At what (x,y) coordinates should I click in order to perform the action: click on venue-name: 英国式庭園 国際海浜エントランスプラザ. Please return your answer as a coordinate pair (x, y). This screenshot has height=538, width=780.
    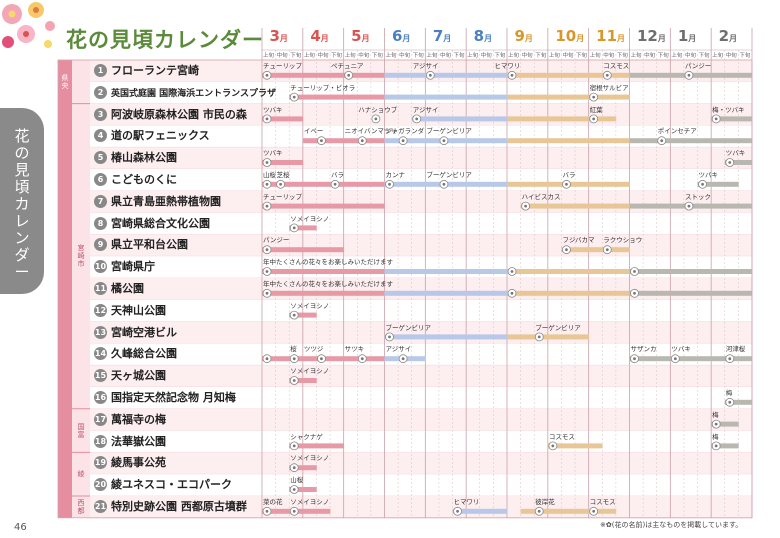
    Looking at the image, I should click on (193, 93).